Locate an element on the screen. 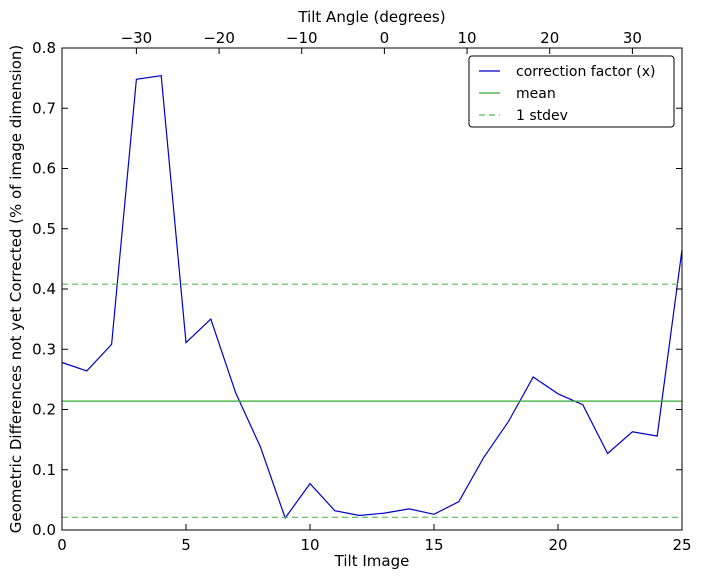 The width and height of the screenshot is (701, 579). y-tick-label: 0.4 is located at coordinates (44, 289).